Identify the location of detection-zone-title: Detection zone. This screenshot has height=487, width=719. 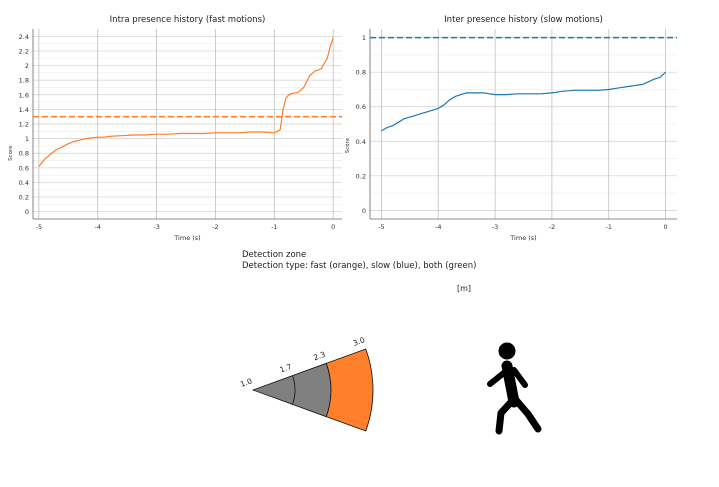
(274, 255).